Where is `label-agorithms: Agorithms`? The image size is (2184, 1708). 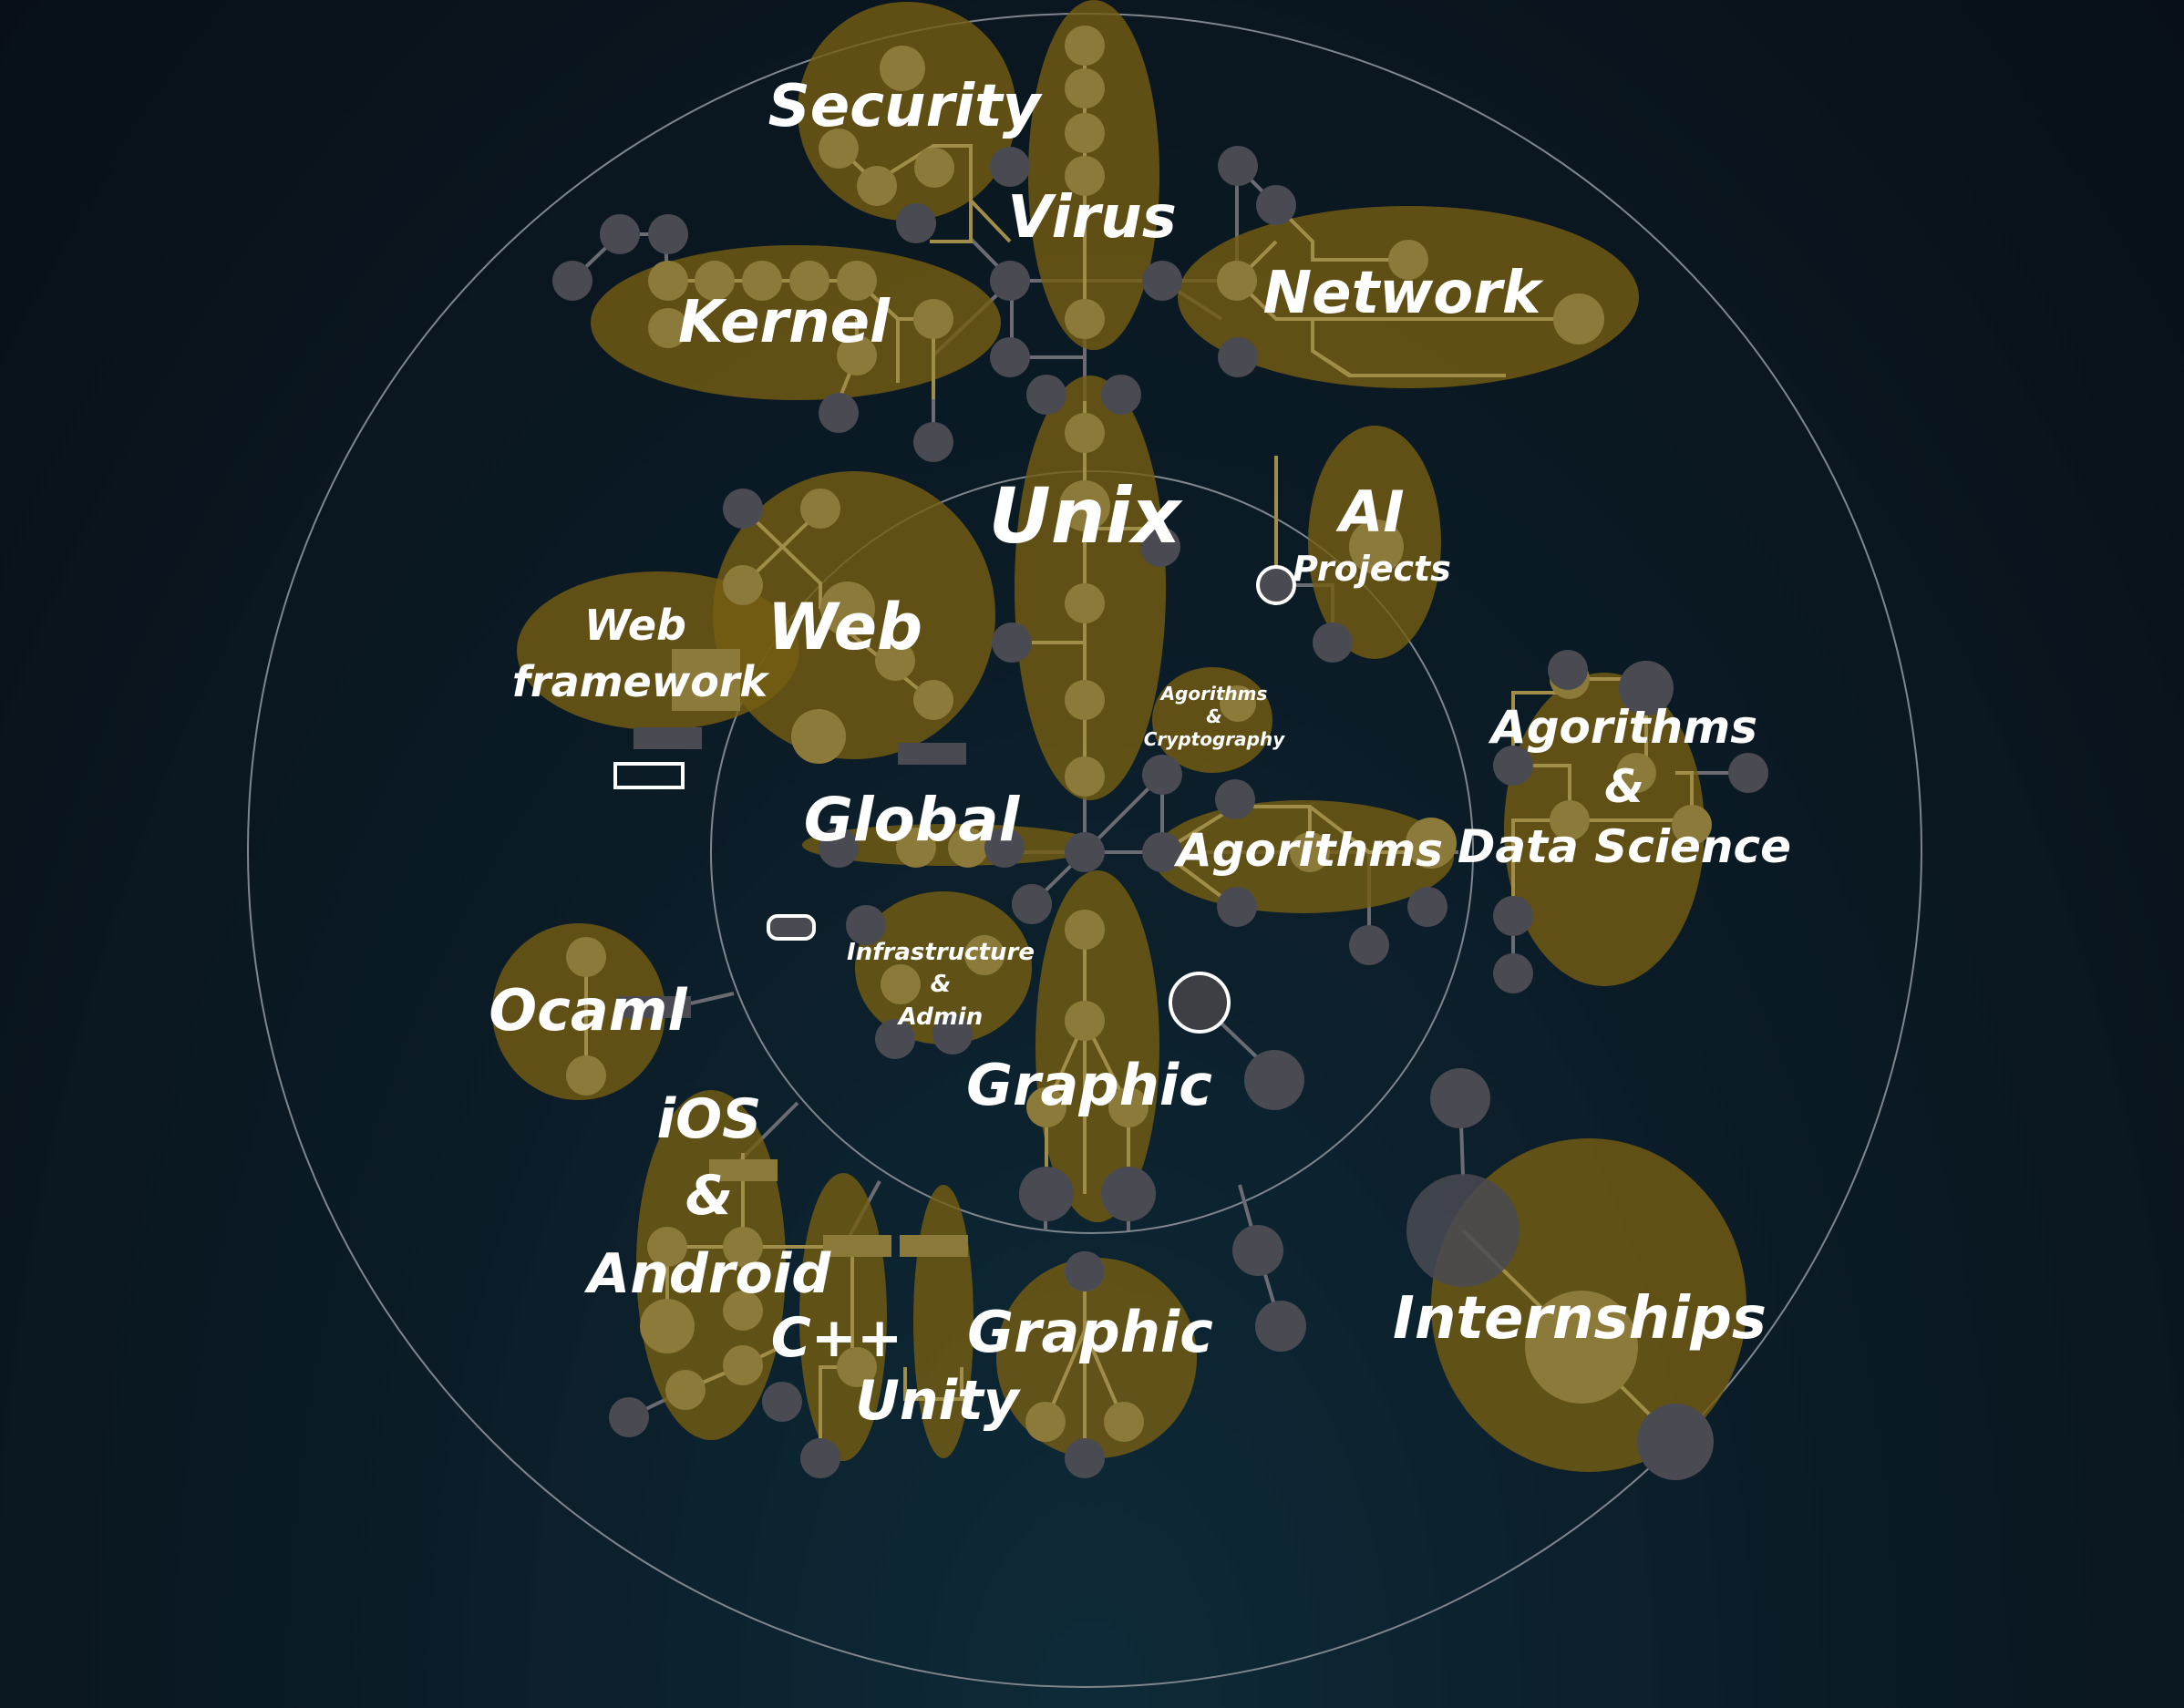 label-agorithms: Agorithms is located at coordinates (1308, 850).